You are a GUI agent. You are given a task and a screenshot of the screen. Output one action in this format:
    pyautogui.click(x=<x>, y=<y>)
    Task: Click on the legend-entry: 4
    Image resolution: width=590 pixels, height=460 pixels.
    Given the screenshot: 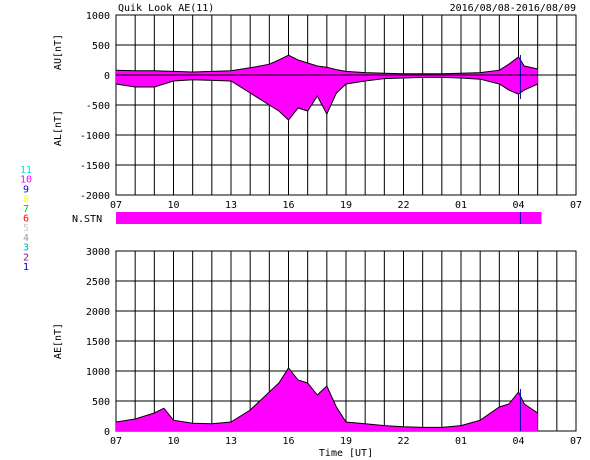 What is the action you would take?
    pyautogui.click(x=26, y=238)
    